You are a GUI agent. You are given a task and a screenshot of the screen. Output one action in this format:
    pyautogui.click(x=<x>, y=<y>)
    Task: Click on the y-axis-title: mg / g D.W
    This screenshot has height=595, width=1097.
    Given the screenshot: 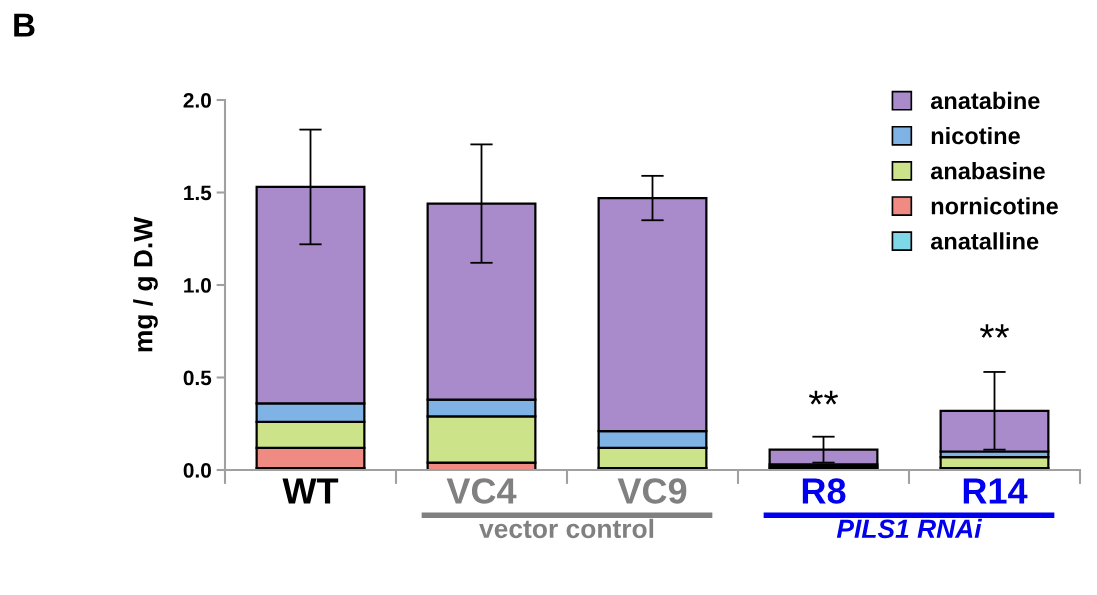 What is the action you would take?
    pyautogui.click(x=145, y=284)
    